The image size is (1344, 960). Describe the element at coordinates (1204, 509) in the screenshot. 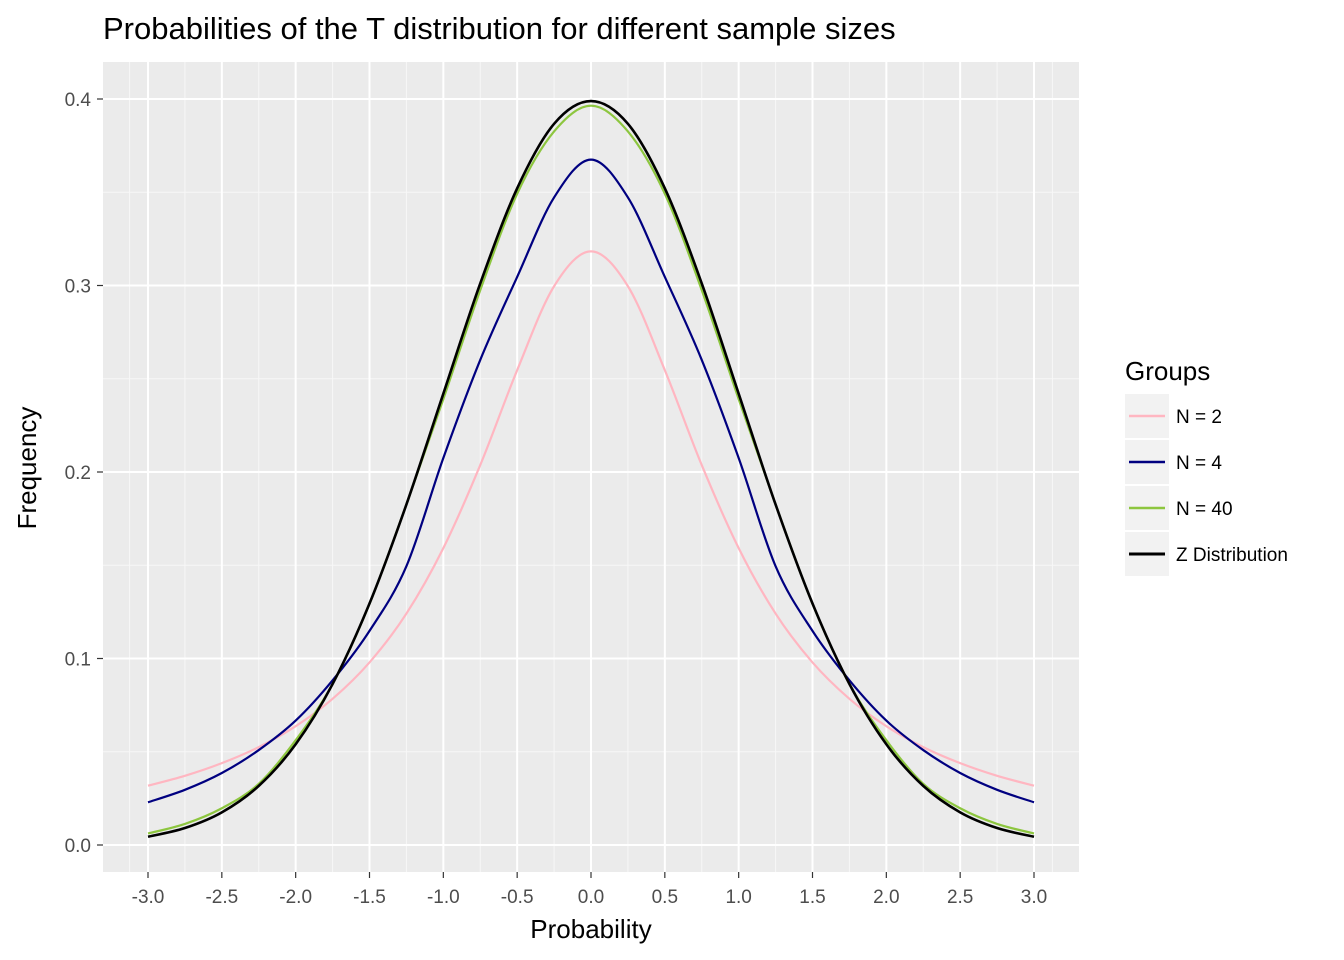

I see `legend-label: N = 40` at that location.